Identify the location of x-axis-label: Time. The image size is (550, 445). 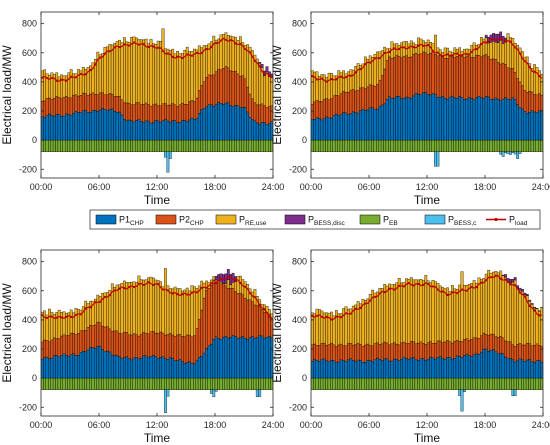
(157, 438).